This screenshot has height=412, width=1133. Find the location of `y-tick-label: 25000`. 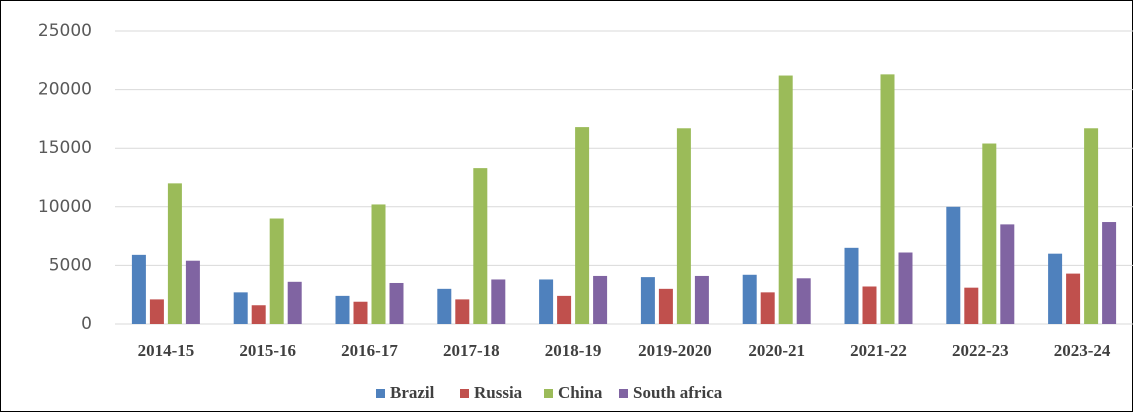

y-tick-label: 25000 is located at coordinates (65, 31).